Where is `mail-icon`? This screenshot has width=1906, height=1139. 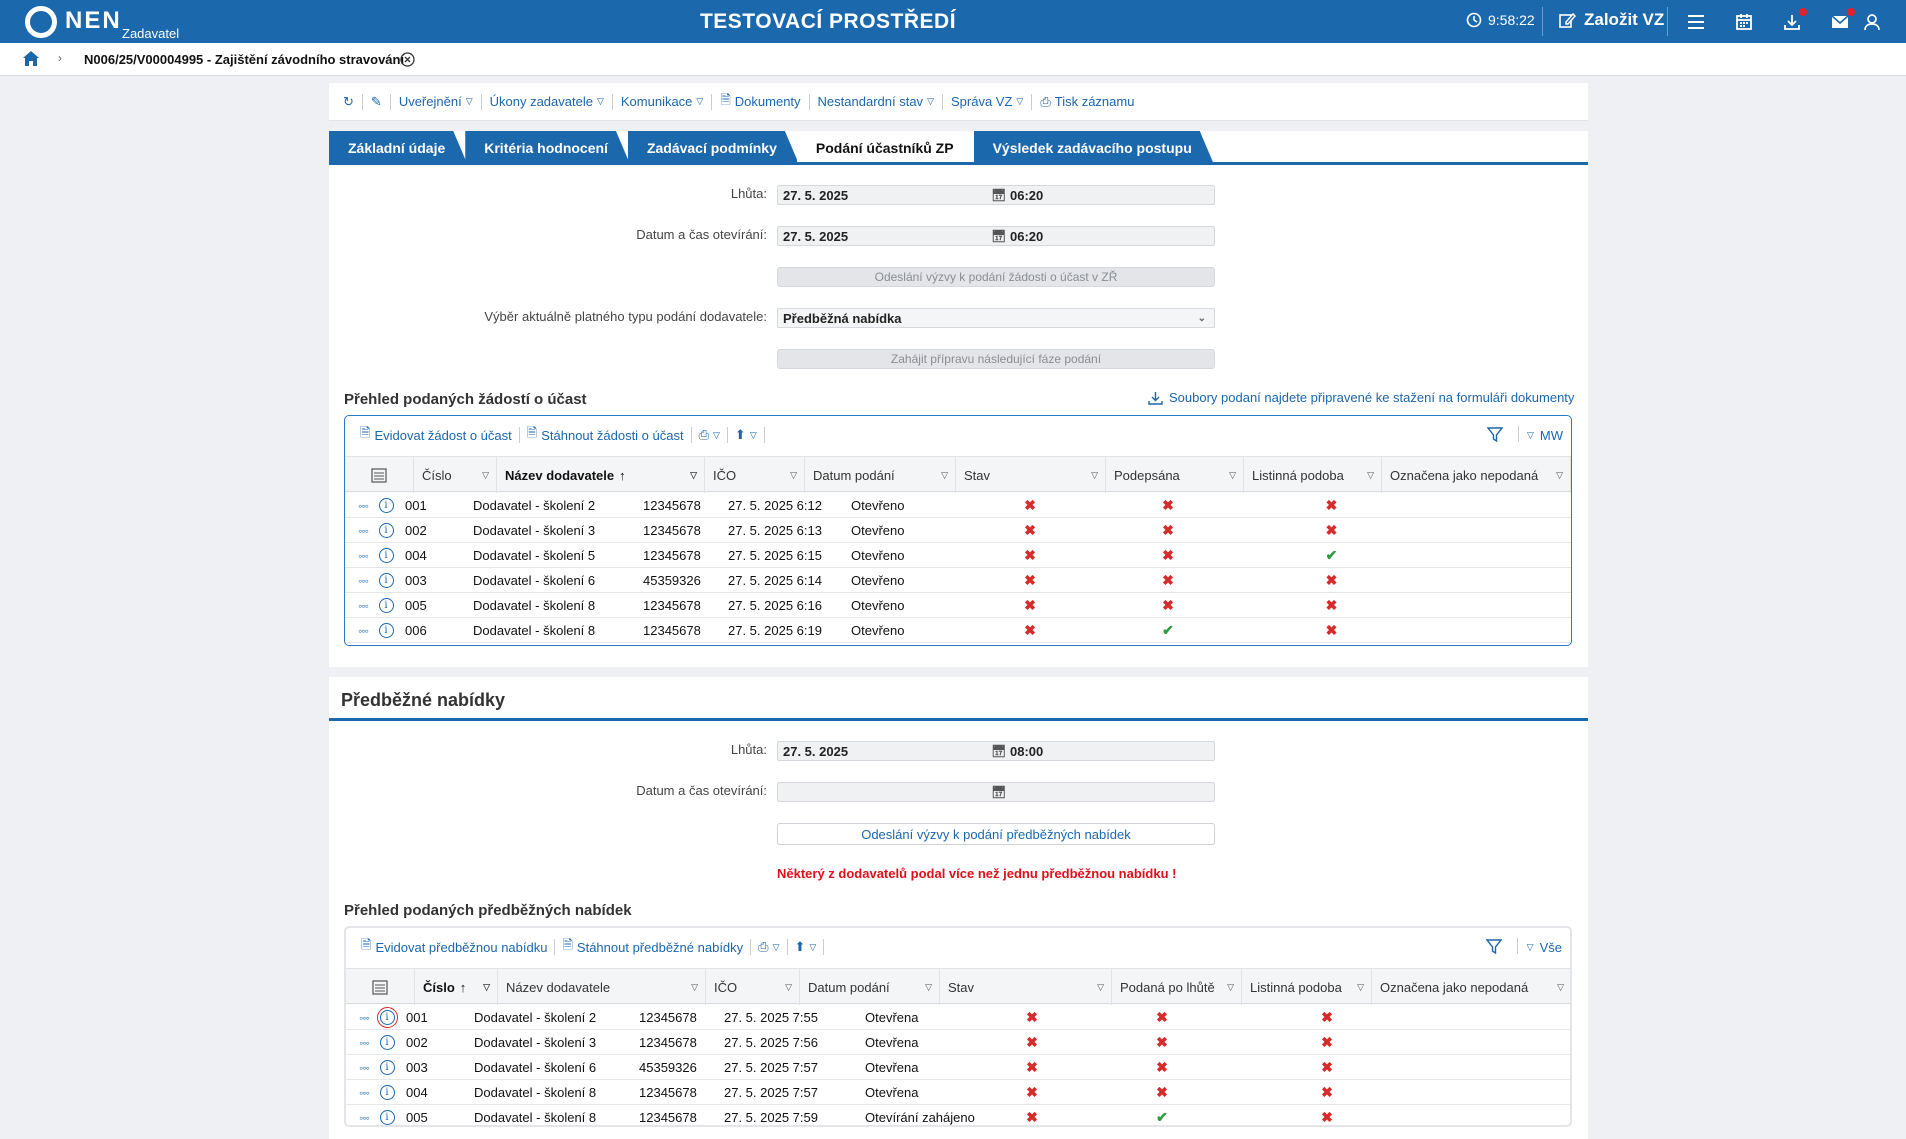 mail-icon is located at coordinates (1842, 20).